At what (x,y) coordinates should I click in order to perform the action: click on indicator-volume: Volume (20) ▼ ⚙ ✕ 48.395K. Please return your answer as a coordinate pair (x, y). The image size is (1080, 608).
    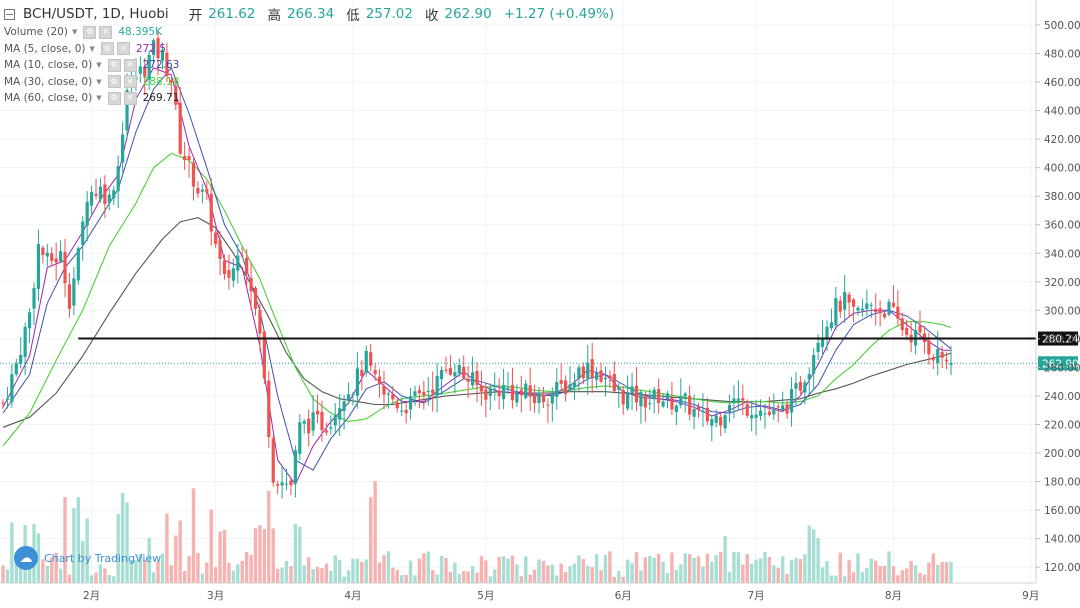
    Looking at the image, I should click on (309, 32).